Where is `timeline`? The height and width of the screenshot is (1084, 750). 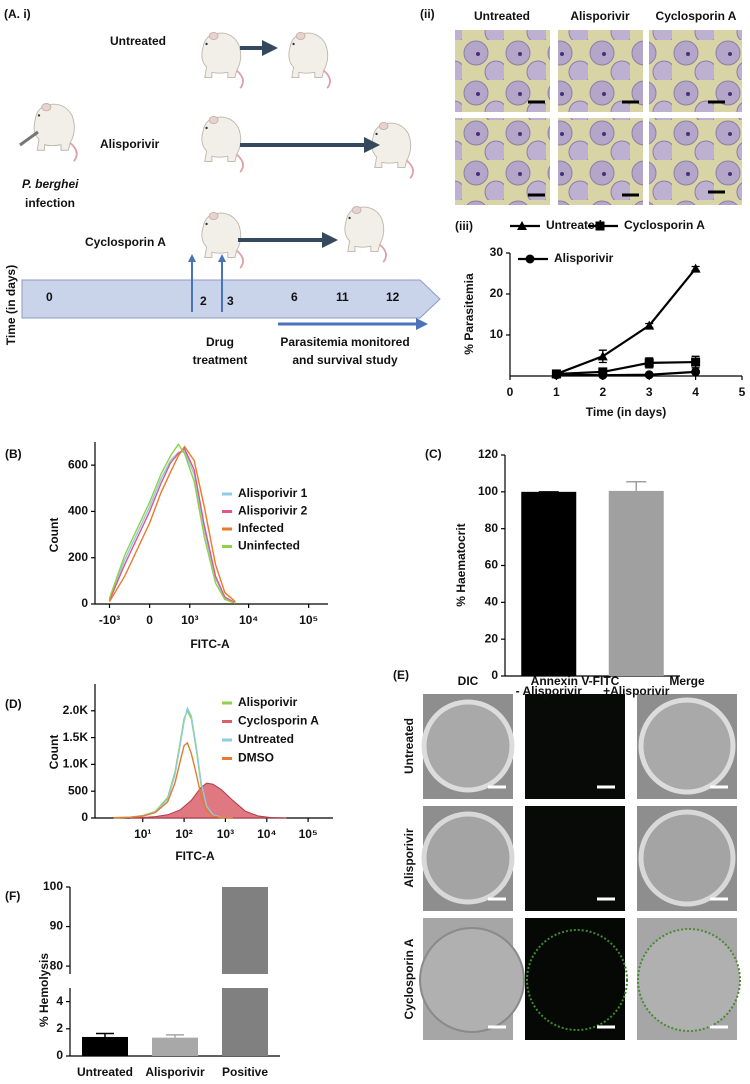
timeline is located at coordinates (231, 299).